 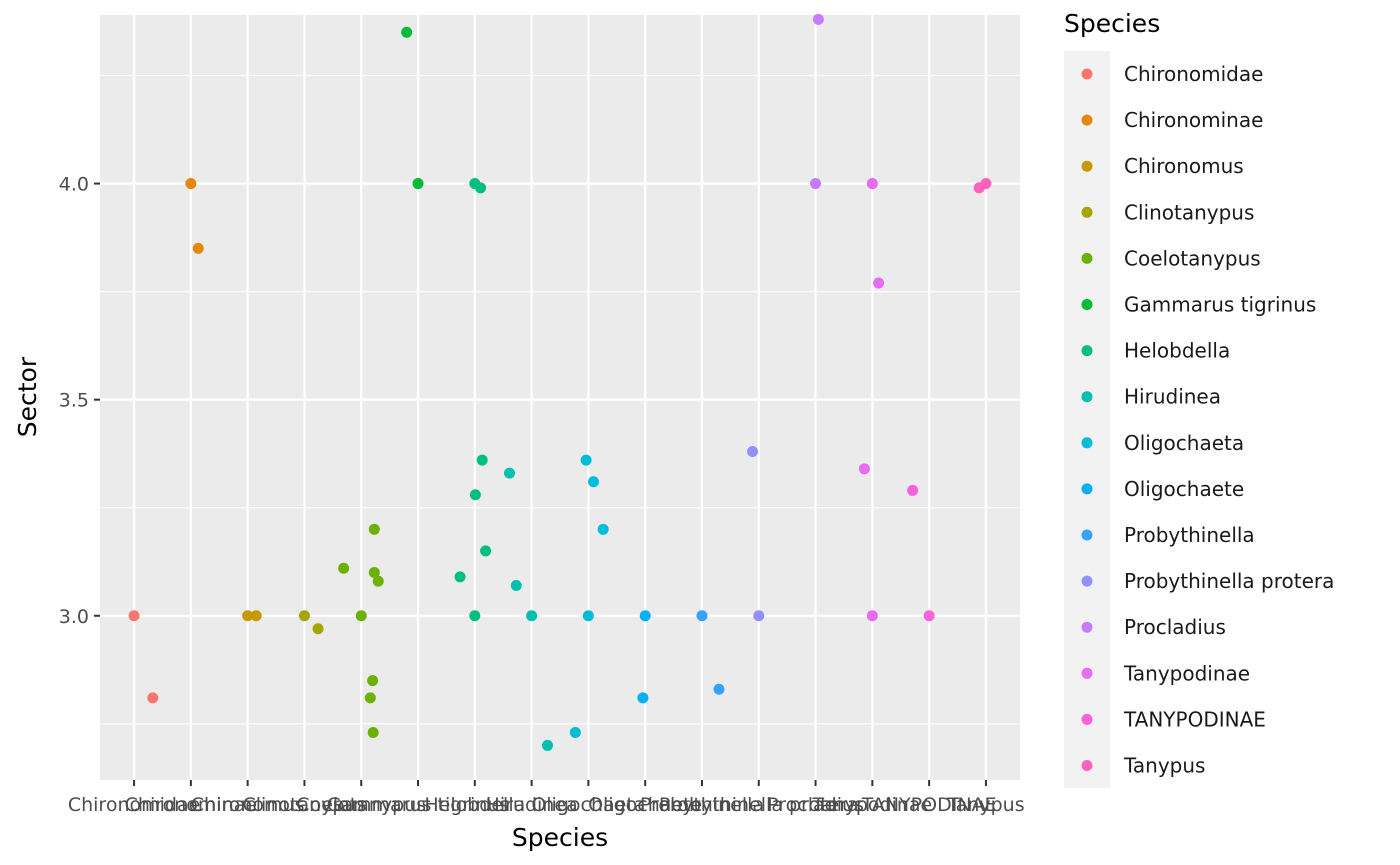 I want to click on x-tick-label: TANYPODINAE, so click(x=929, y=805).